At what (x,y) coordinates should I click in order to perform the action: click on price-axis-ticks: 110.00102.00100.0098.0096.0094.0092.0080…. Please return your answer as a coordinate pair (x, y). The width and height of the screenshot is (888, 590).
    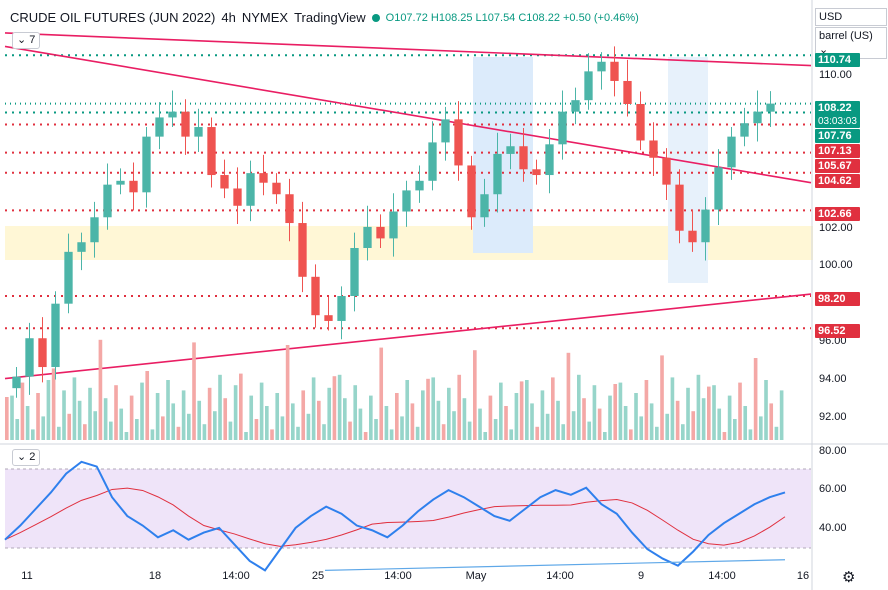
    Looking at the image, I should click on (836, 301).